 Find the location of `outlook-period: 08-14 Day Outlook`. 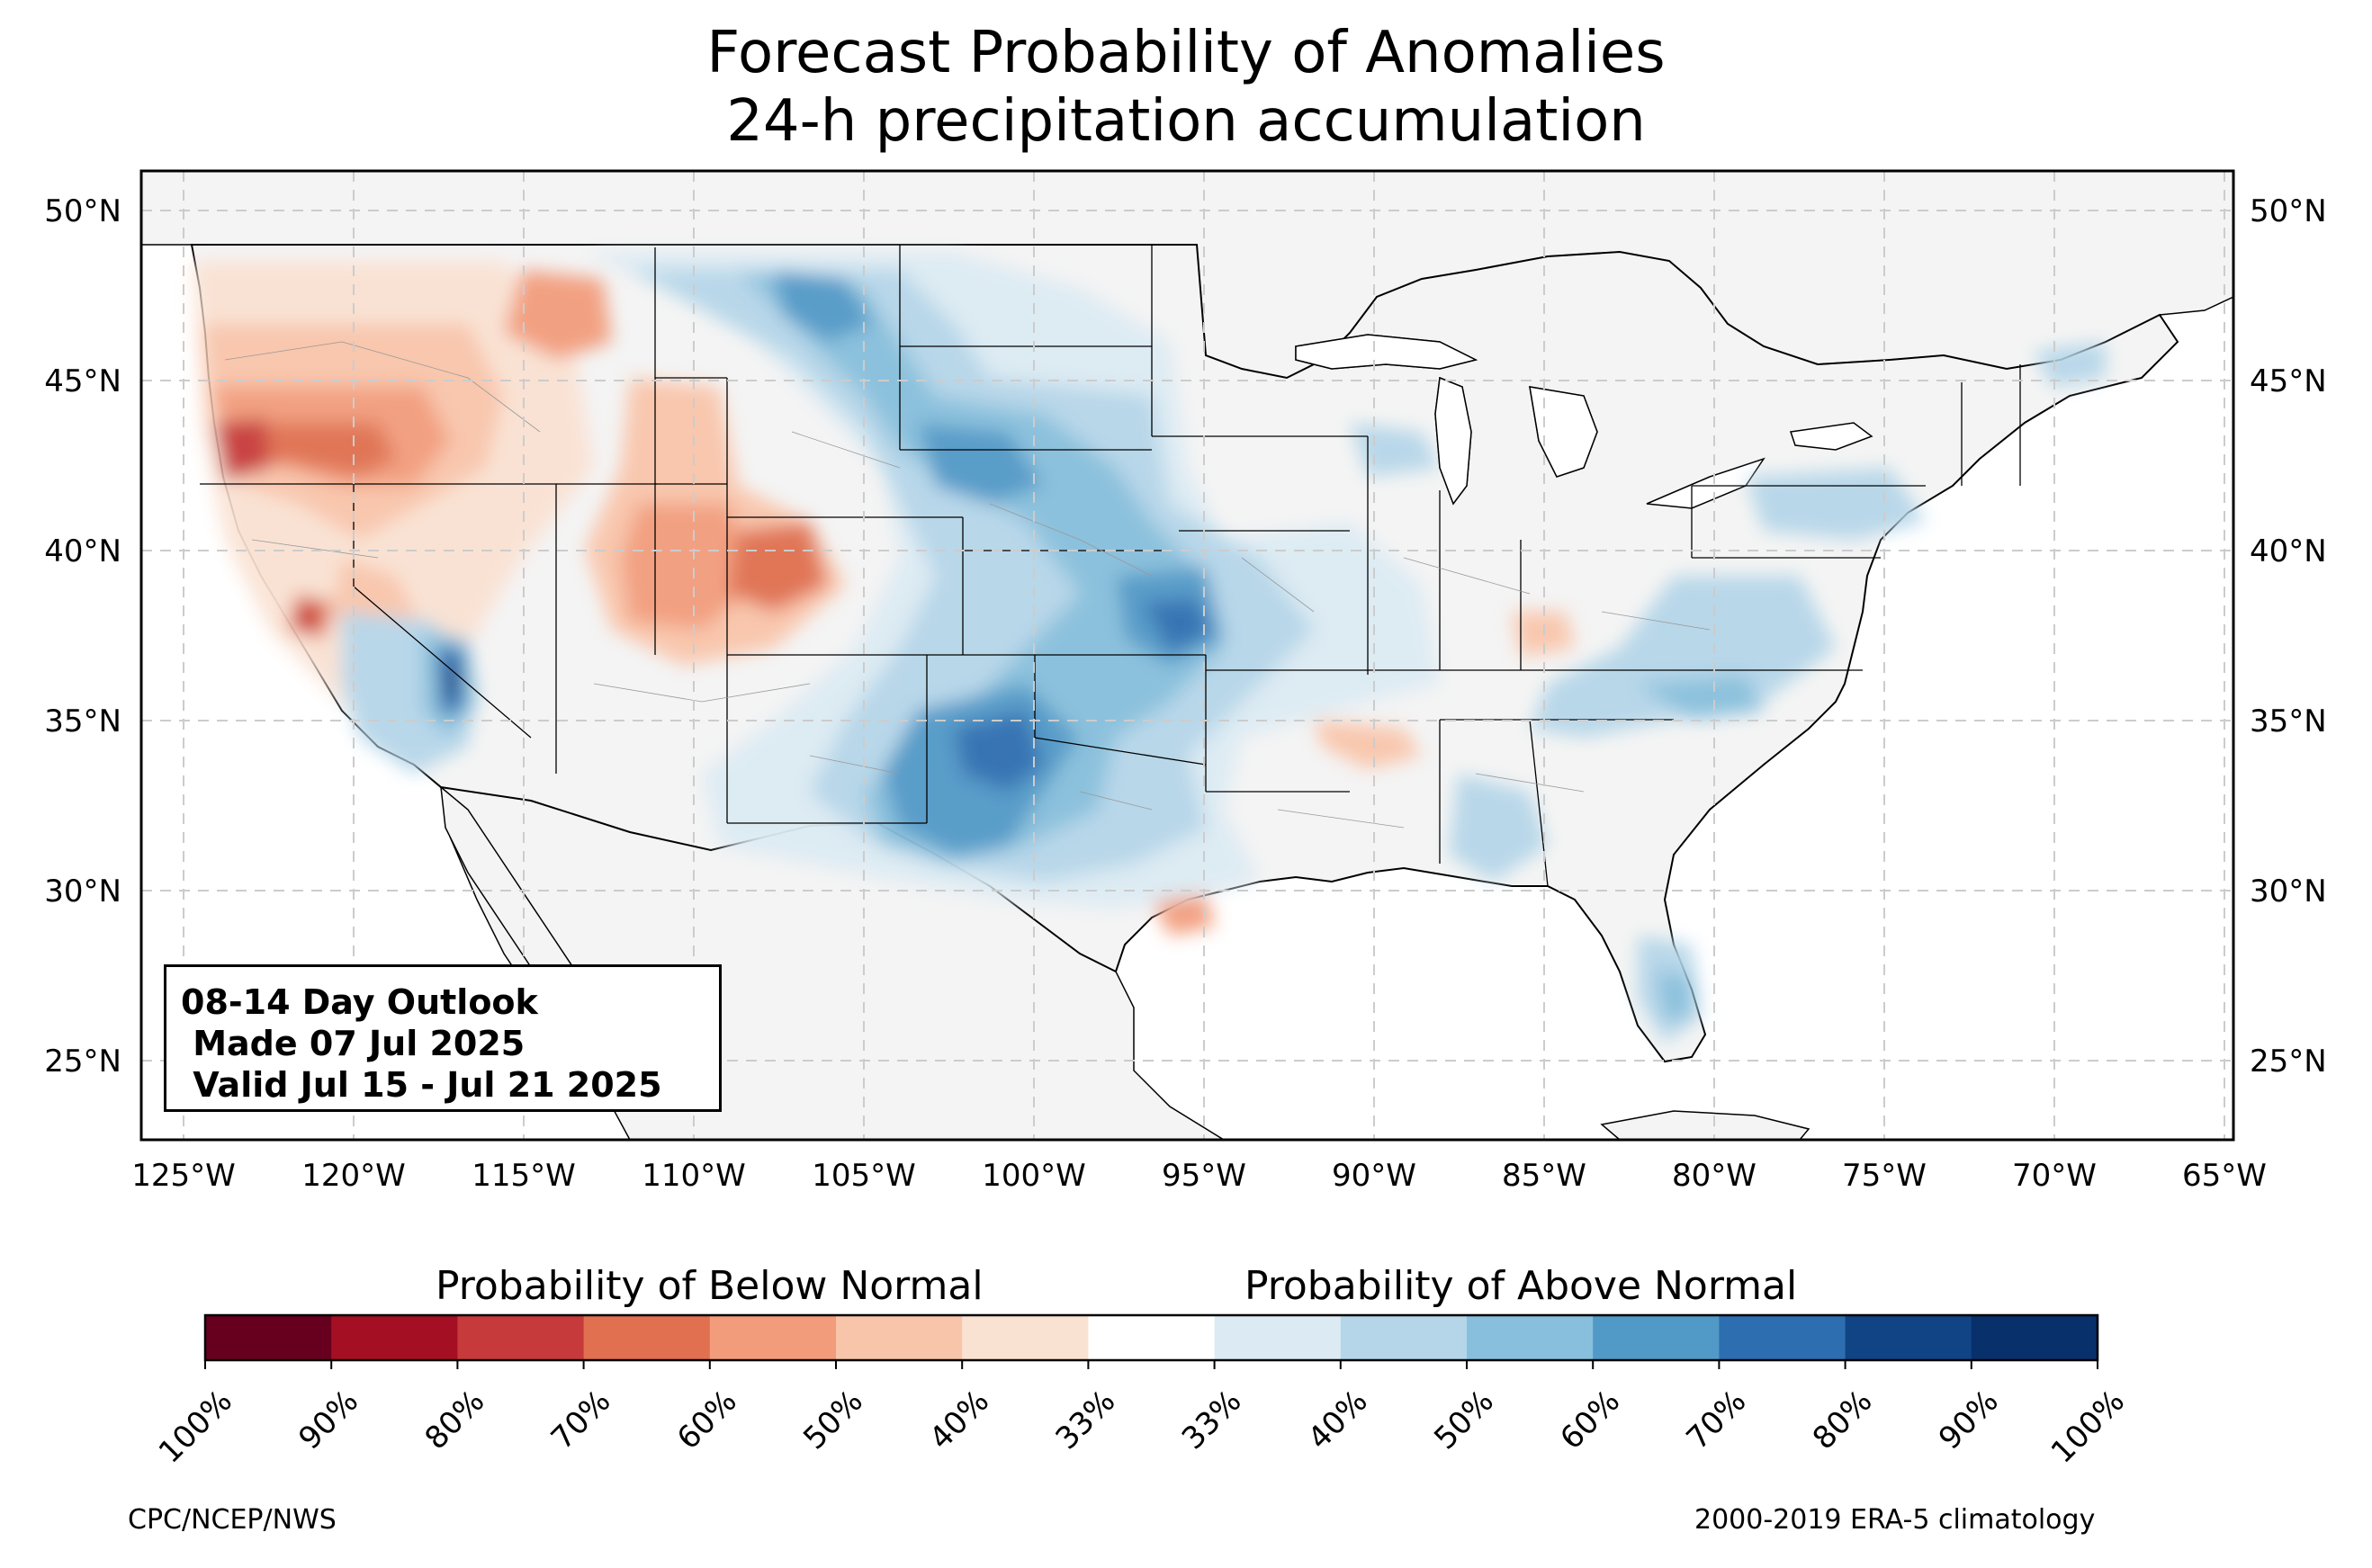

outlook-period: 08-14 Day Outlook is located at coordinates (359, 1002).